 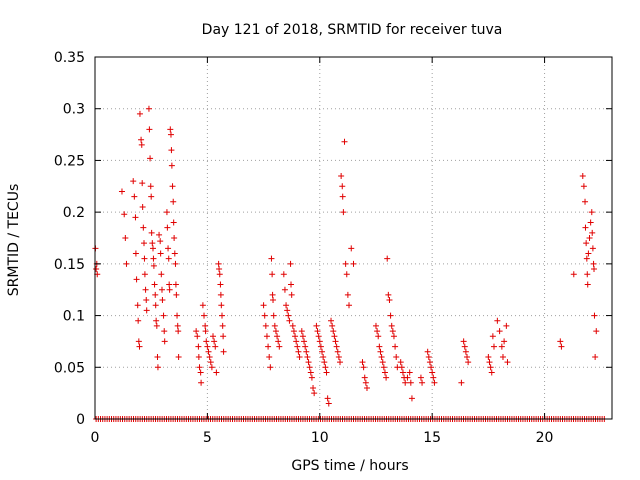 I want to click on x-tick-label: 0, so click(x=95, y=438).